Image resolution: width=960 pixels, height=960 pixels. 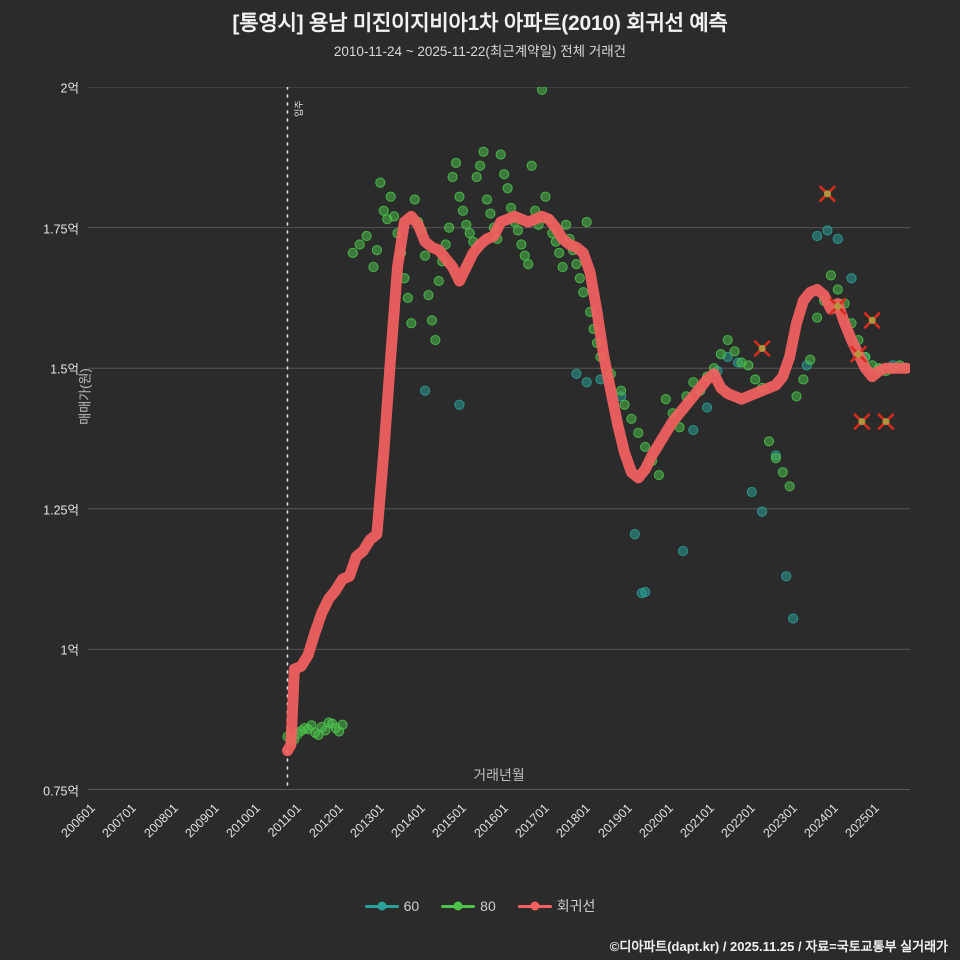 I want to click on x-tick-text: 201701, so click(x=532, y=821).